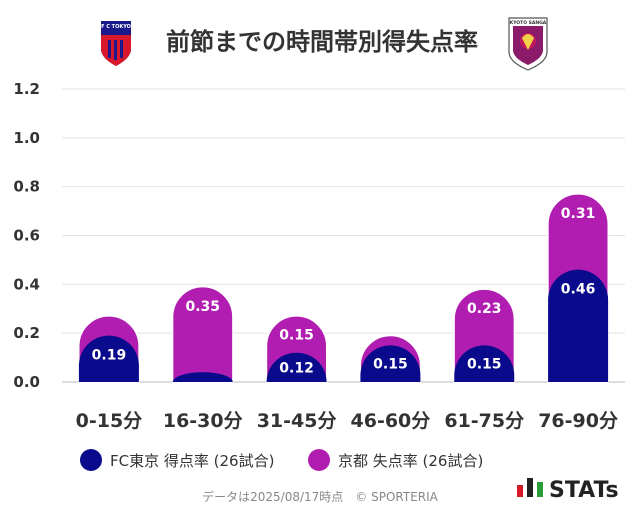  What do you see at coordinates (578, 421) in the screenshot?
I see `x-tick-label-6: 76-90分` at bounding box center [578, 421].